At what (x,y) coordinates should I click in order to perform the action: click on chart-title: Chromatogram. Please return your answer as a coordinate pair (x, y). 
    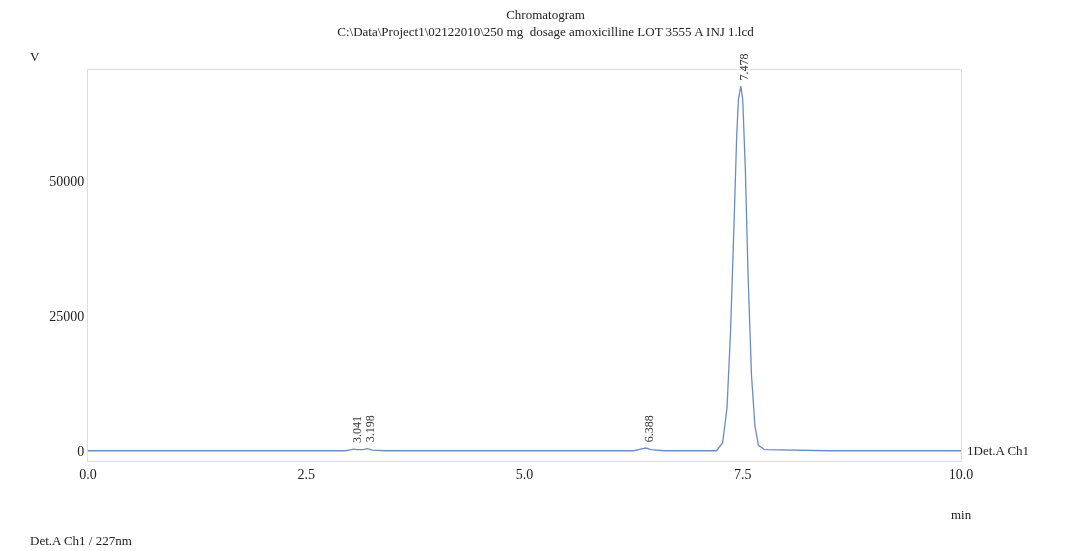
    Looking at the image, I should click on (545, 15).